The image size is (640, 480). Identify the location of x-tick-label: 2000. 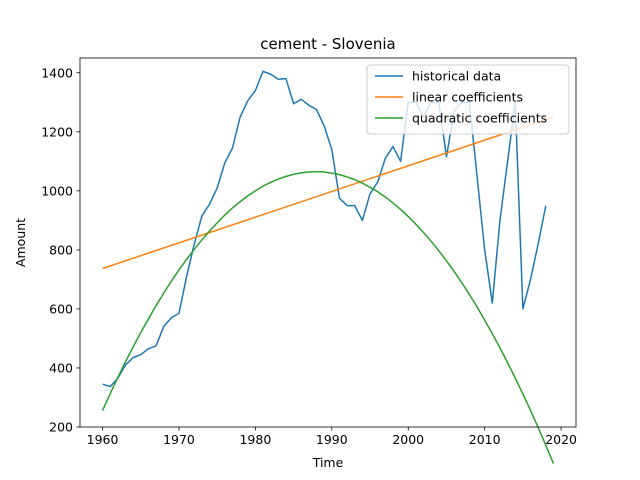
(408, 439).